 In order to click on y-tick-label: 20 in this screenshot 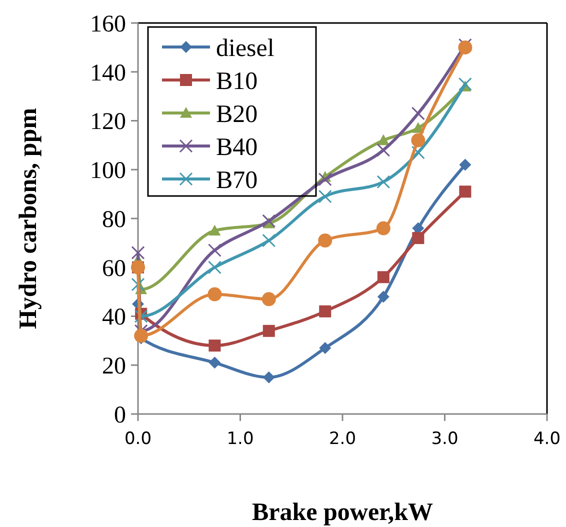, I will do `click(114, 367)`.